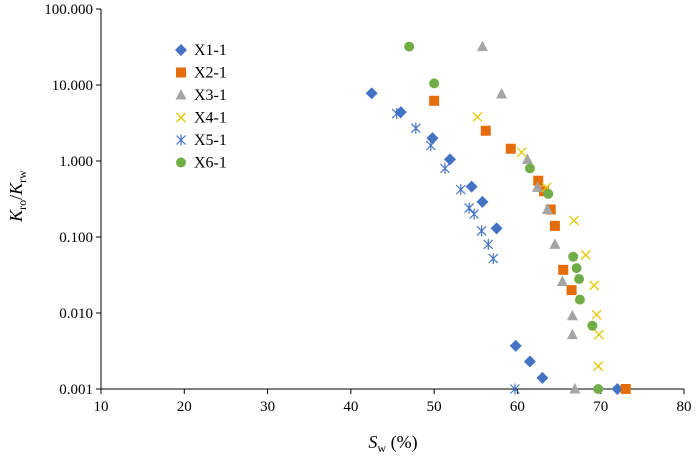 The height and width of the screenshot is (461, 699). Describe the element at coordinates (210, 163) in the screenshot. I see `legend-label: X6-1` at that location.